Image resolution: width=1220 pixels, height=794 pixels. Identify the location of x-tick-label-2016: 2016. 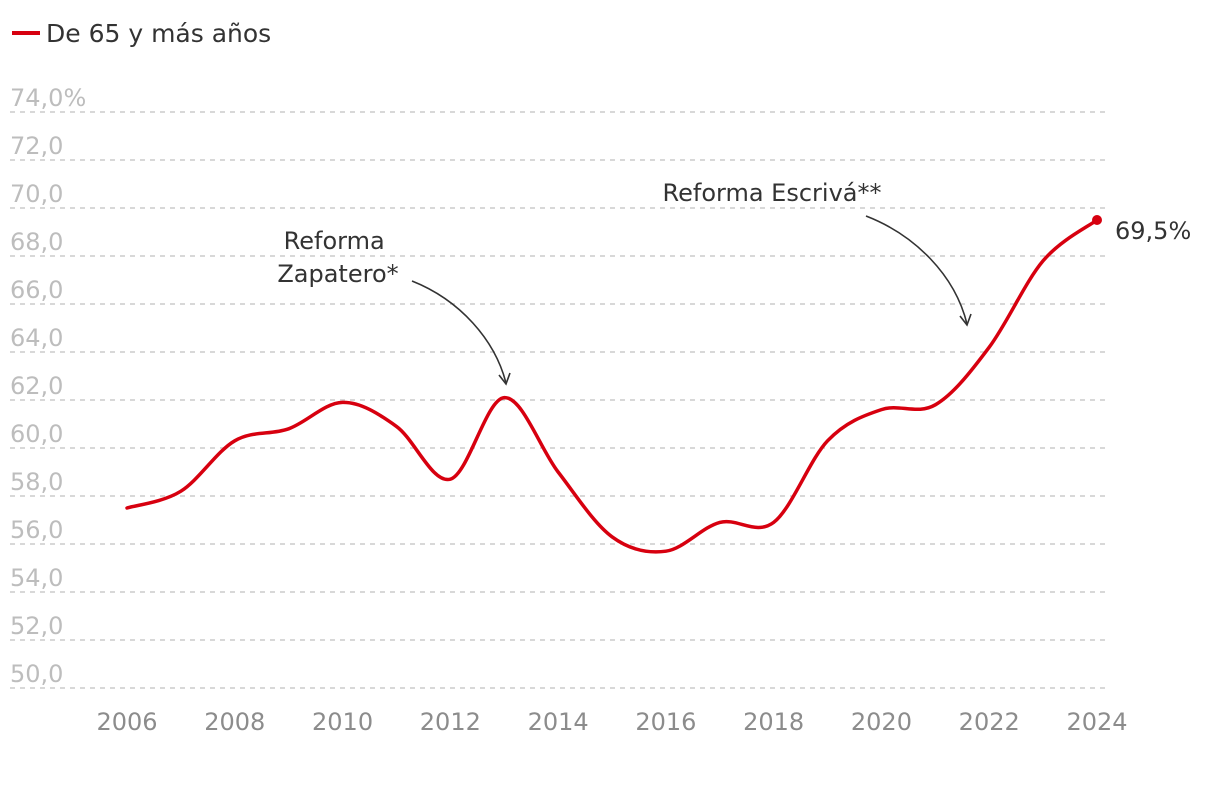
(665, 722).